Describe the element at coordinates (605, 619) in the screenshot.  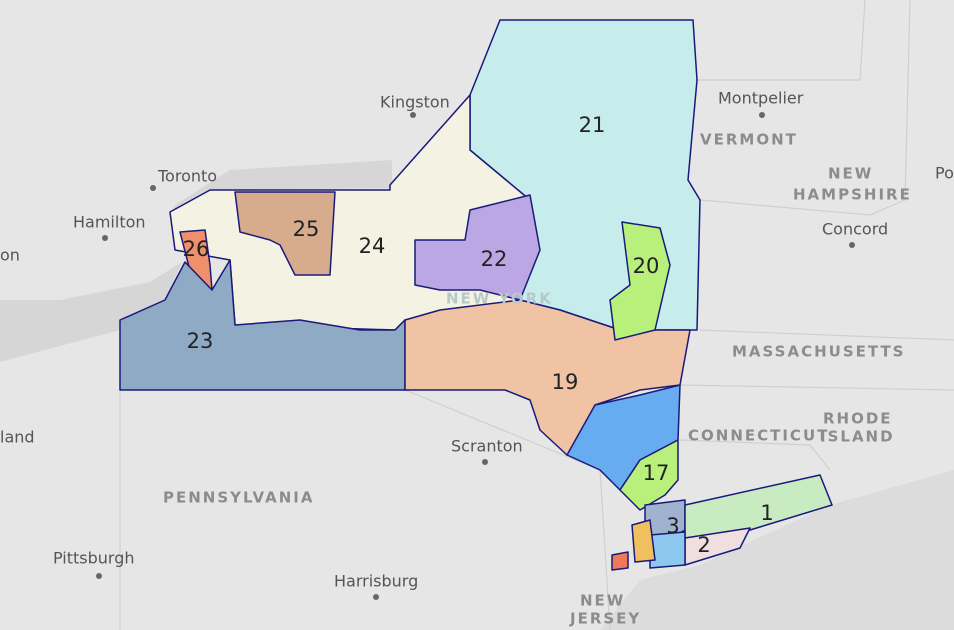
I see `region-label: JERSEY` at that location.